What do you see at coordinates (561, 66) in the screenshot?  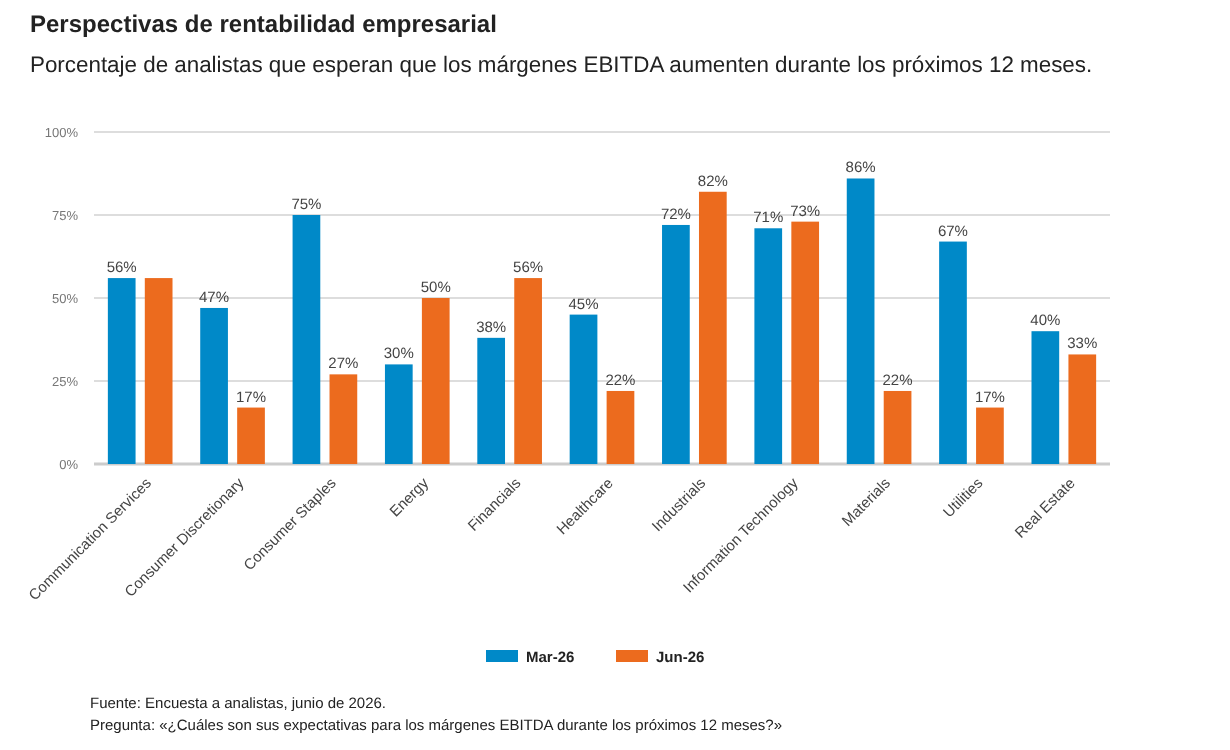 I see `chart-subtitle: Porcentaje de analistas que esperan que los márgenes EBITDA aumenten durante los próximos 12 meses.` at bounding box center [561, 66].